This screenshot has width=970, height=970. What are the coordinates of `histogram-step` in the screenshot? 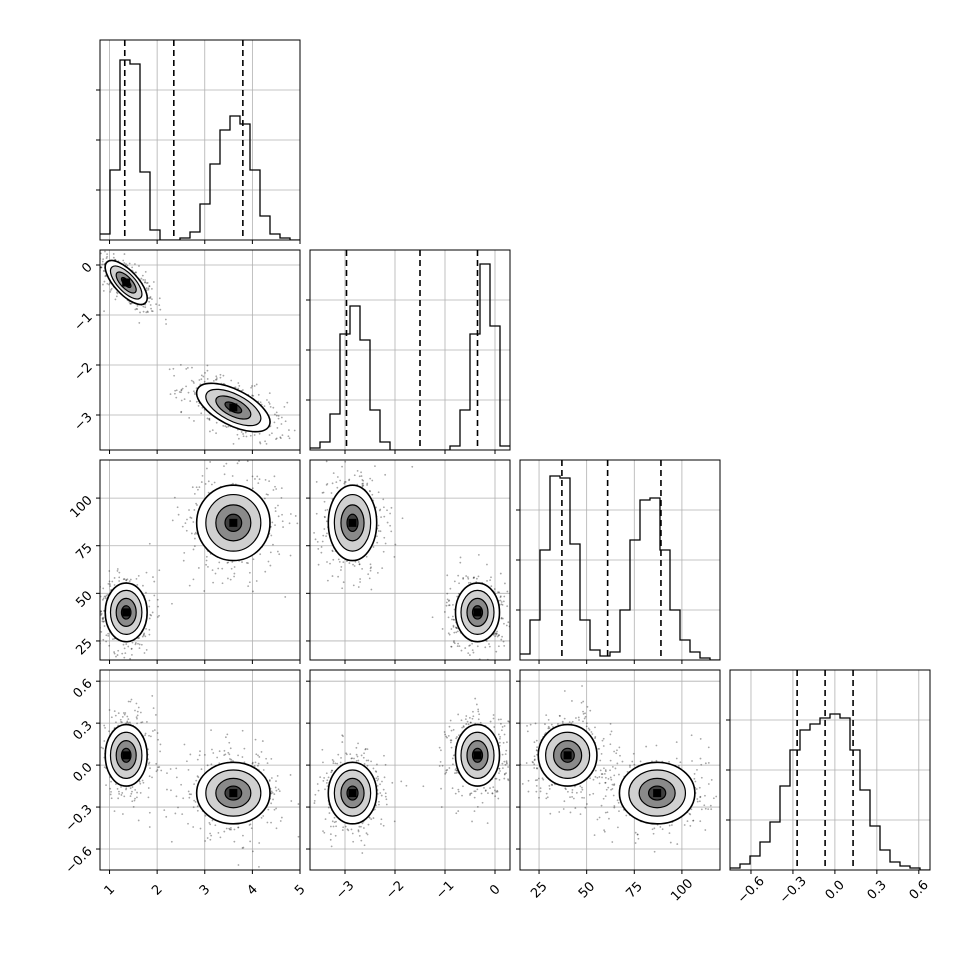 It's located at (200, 149).